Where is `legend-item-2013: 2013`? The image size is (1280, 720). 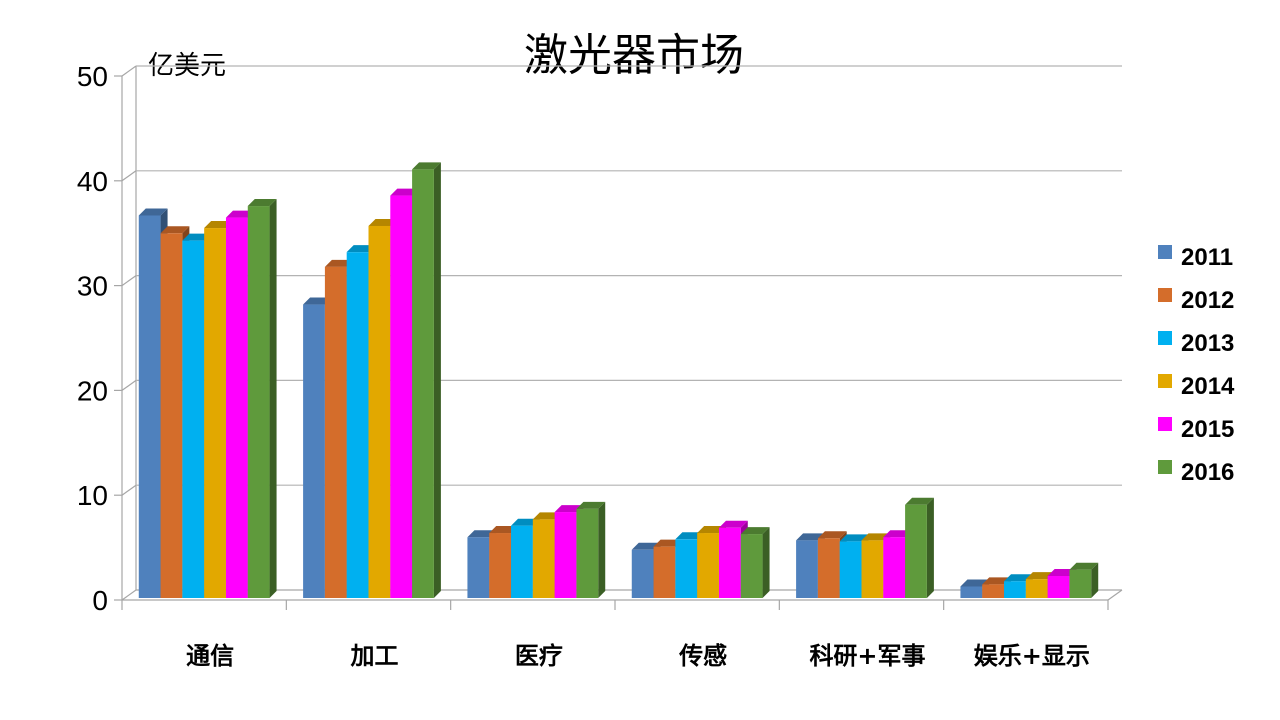
legend-item-2013: 2013 is located at coordinates (1196, 343).